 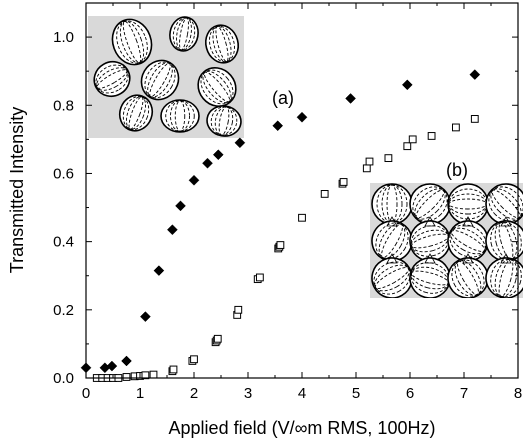 What do you see at coordinates (140, 393) in the screenshot?
I see `x-tick-label: 1` at bounding box center [140, 393].